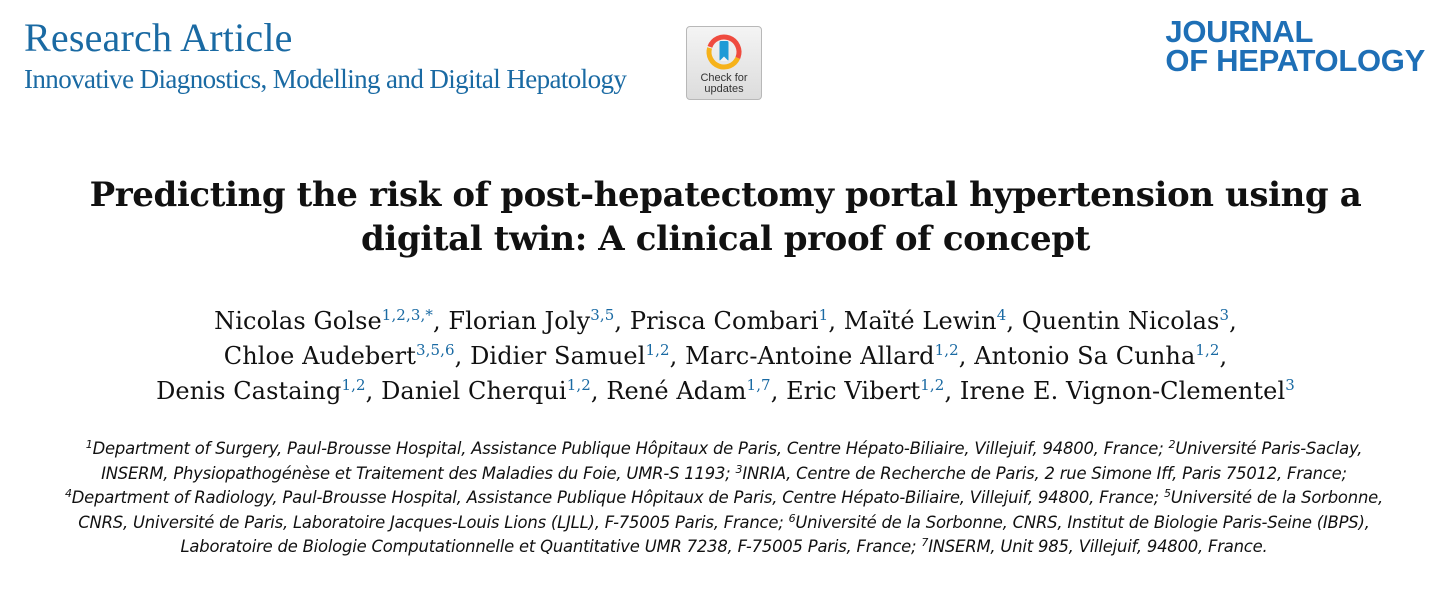 The image size is (1451, 613). What do you see at coordinates (249, 391) in the screenshot?
I see `author-name: Denis Castaing` at bounding box center [249, 391].